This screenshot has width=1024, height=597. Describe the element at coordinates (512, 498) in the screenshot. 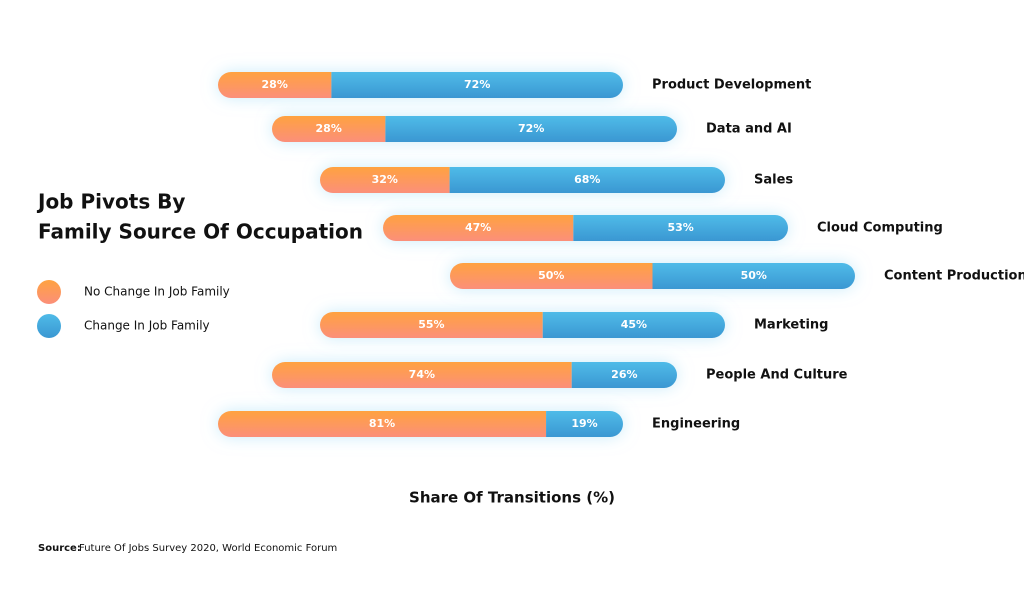

I see `x-axis-label: Share Of Transitions (%)` at that location.